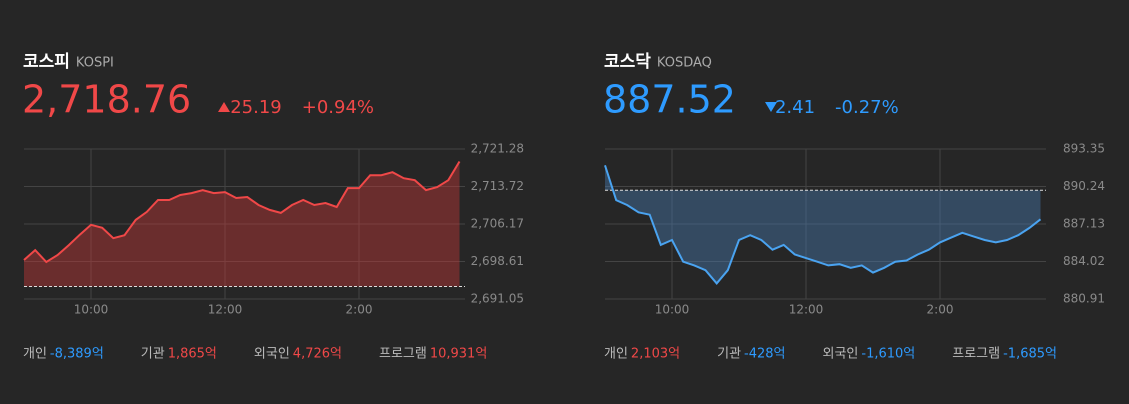 This screenshot has width=1129, height=404. Describe the element at coordinates (46, 62) in the screenshot. I see `index-name: 코스피` at that location.